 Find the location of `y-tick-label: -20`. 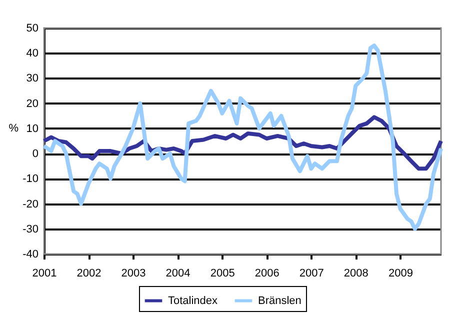

y-tick-label: -20 is located at coordinates (30, 204).